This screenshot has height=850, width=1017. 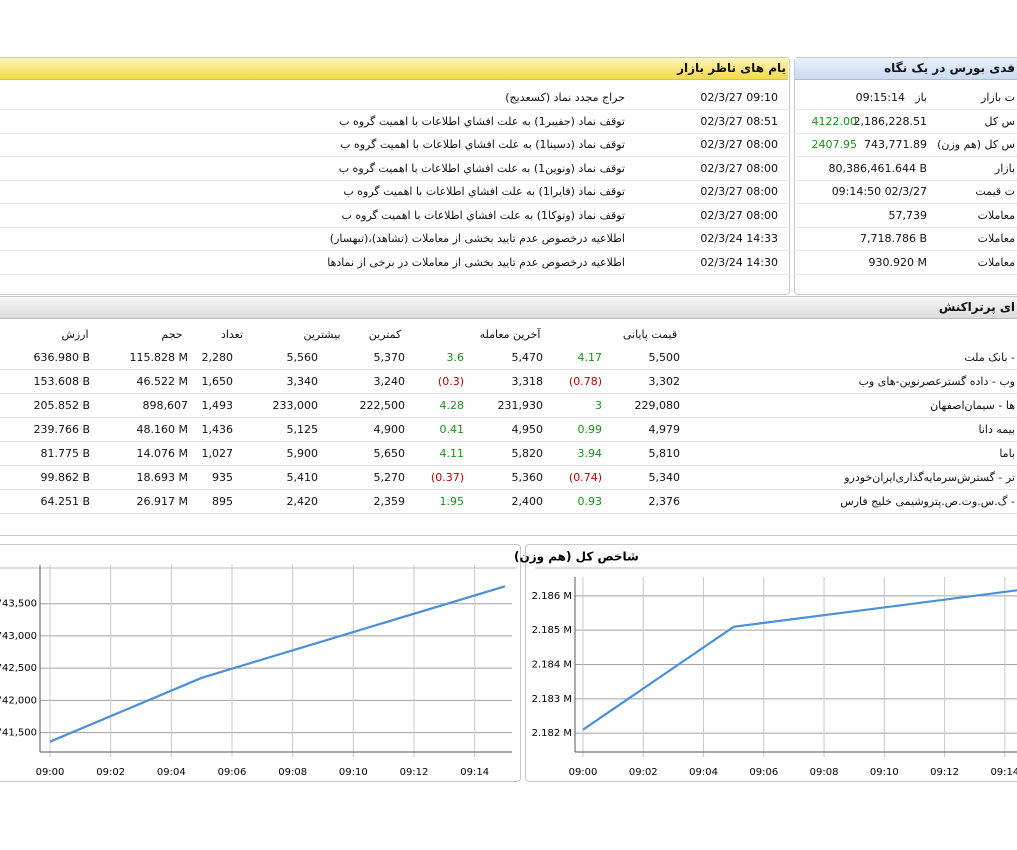 What do you see at coordinates (18, 700) in the screenshot?
I see `y-tick-label: 742,000` at bounding box center [18, 700].